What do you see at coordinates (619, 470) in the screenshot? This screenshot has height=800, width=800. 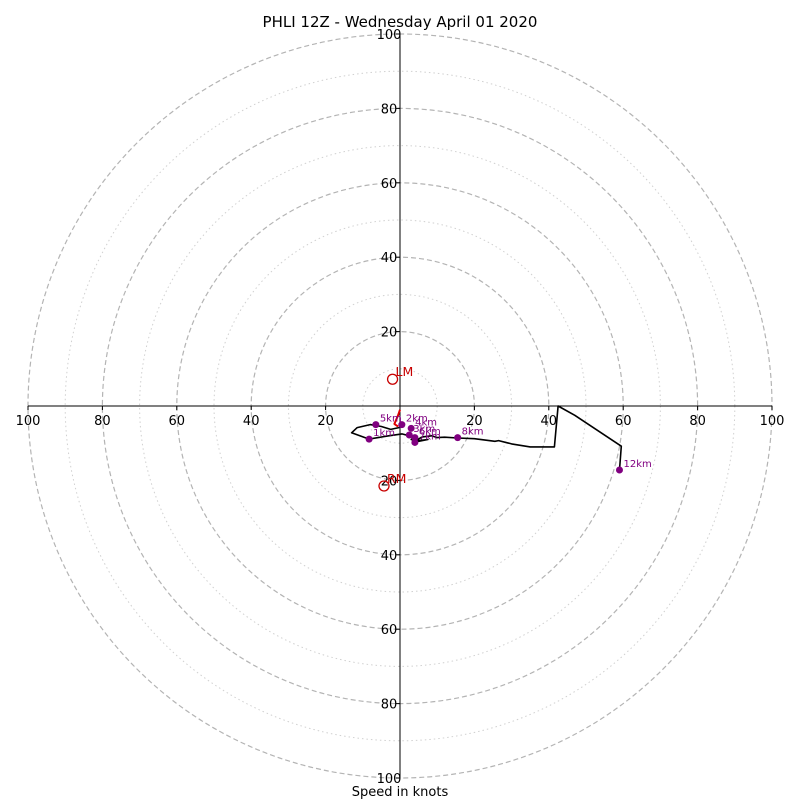 I see `km-marker-12km` at bounding box center [619, 470].